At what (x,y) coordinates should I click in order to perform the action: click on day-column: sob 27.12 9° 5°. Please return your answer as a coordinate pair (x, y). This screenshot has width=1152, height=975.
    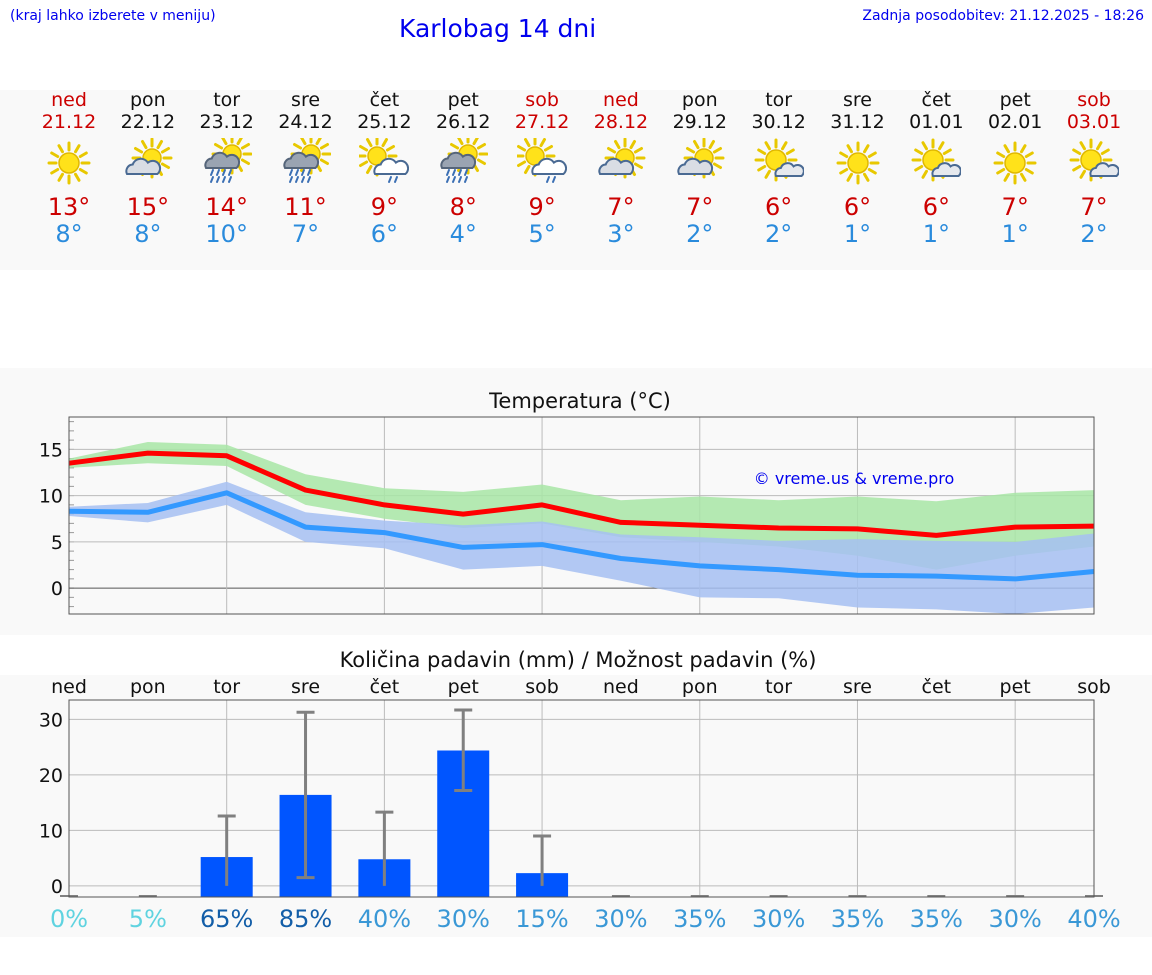
    Looking at the image, I should click on (542, 169).